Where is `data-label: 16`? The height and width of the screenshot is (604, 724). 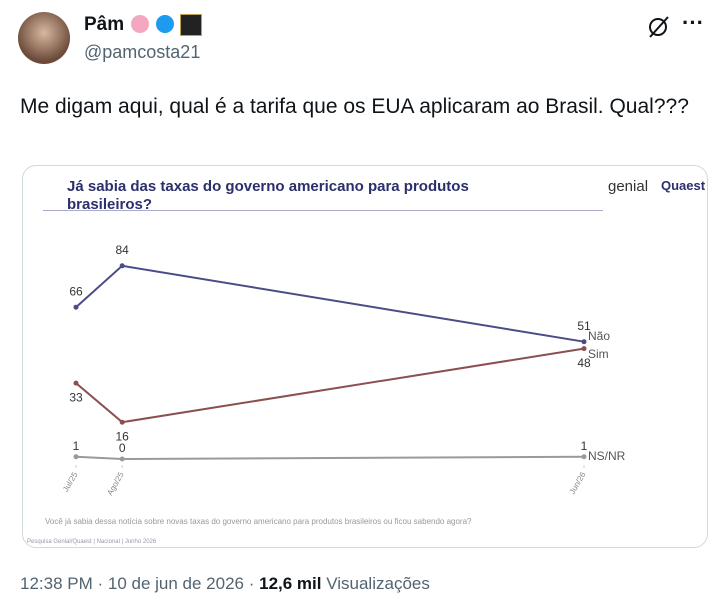 data-label: 16 is located at coordinates (123, 436).